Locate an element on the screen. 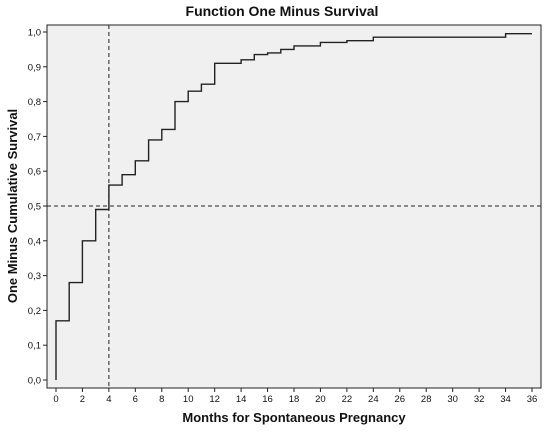 Image resolution: width=550 pixels, height=433 pixels. y-tick-label: 1,0 is located at coordinates (34, 33).